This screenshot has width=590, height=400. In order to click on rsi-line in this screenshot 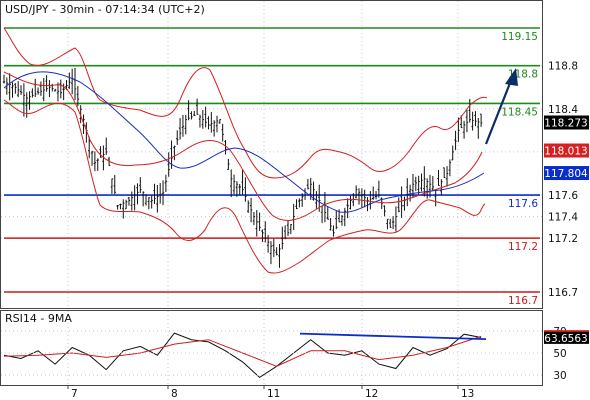, I will do `click(242, 355)`.